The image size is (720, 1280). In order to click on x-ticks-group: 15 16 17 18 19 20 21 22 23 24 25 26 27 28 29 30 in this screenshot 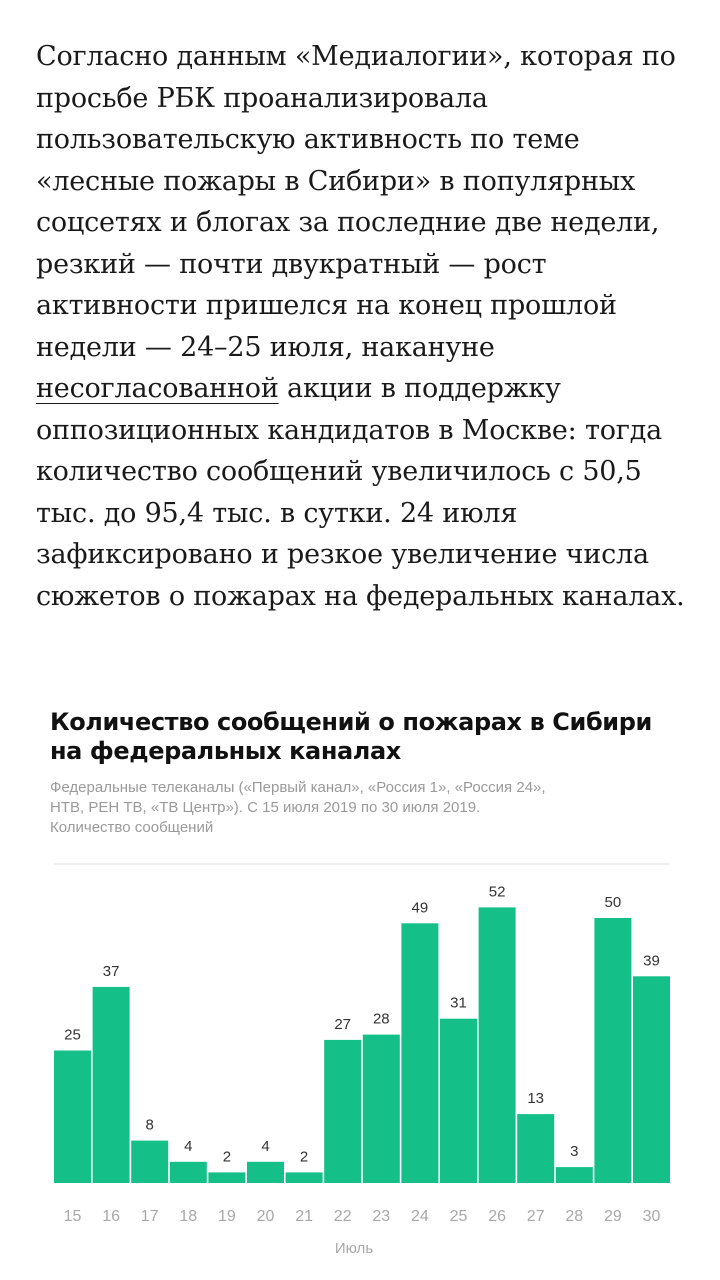, I will do `click(362, 1216)`.